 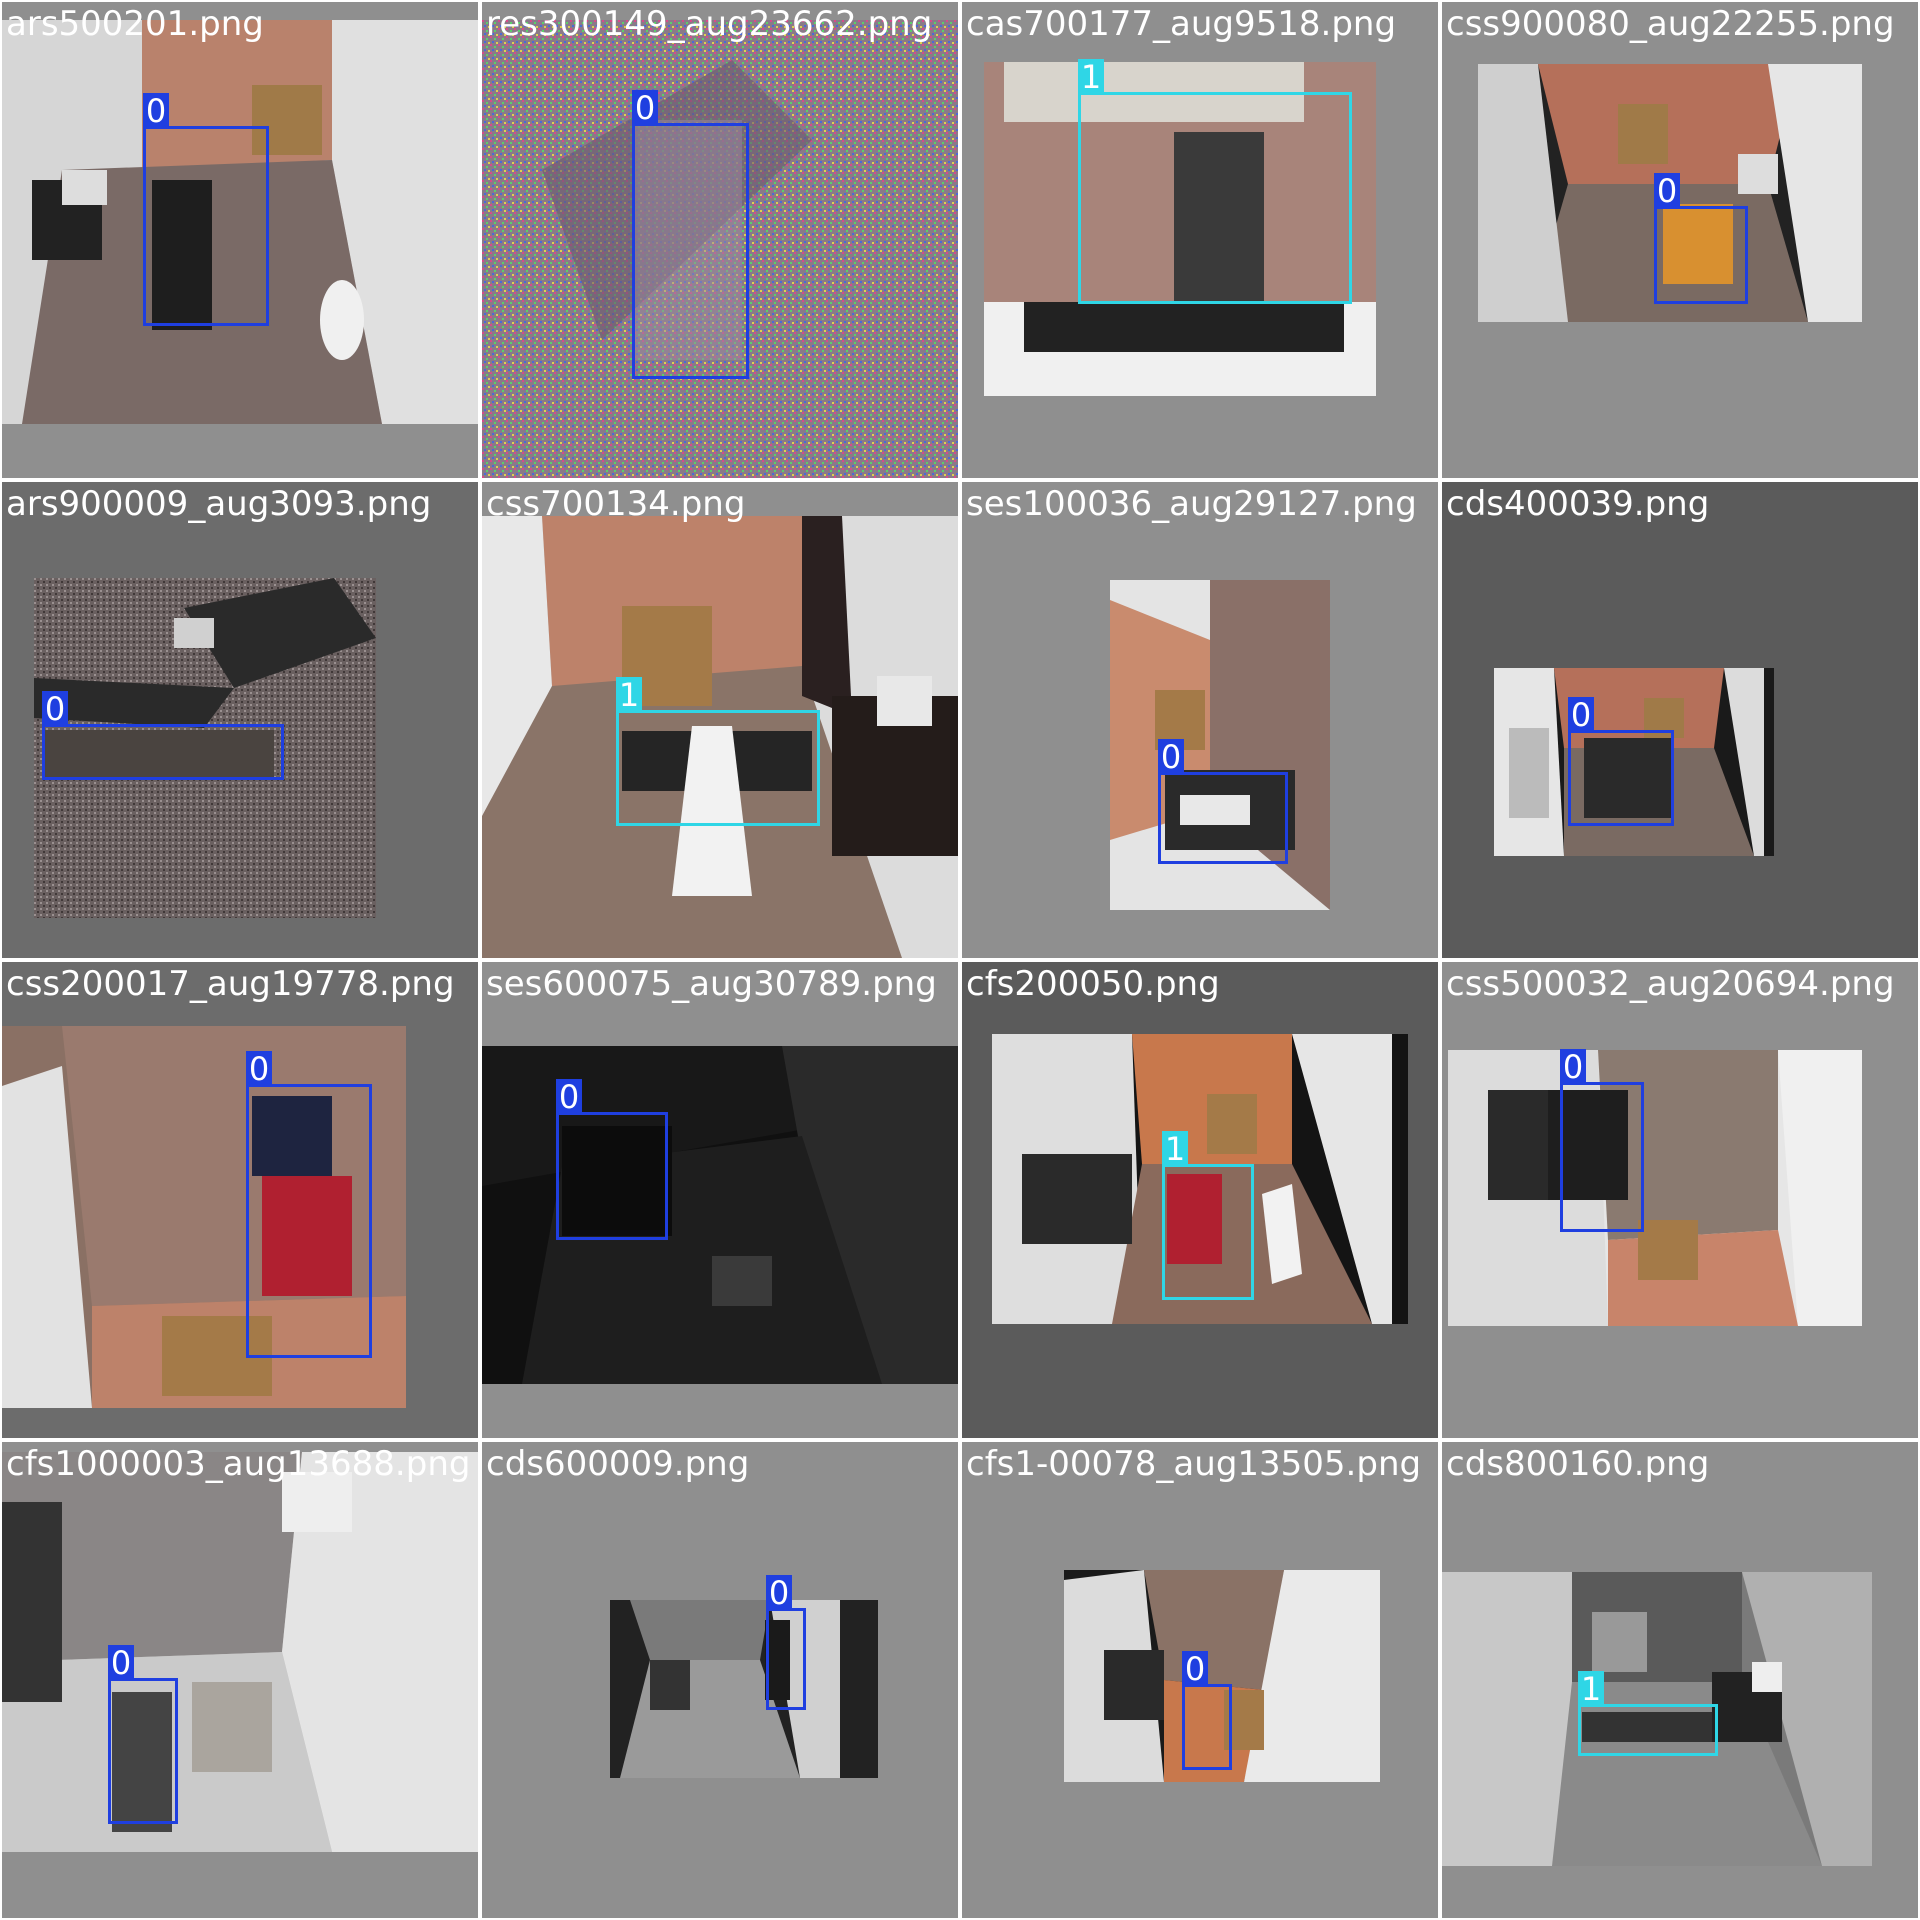 What do you see at coordinates (135, 24) in the screenshot?
I see `filename-label: ars500201.png` at bounding box center [135, 24].